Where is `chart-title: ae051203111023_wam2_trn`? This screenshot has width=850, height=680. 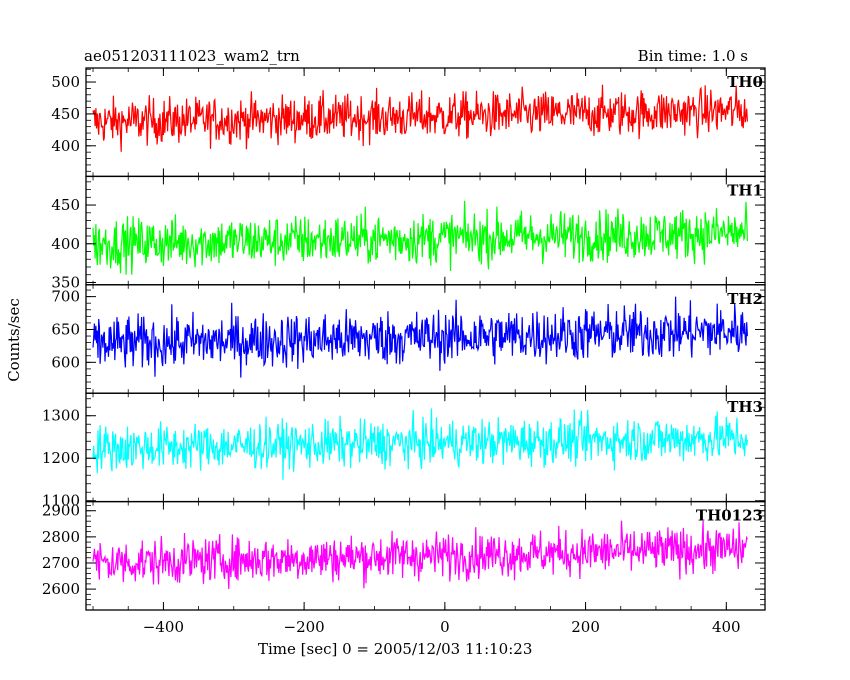 chart-title: ae051203111023_wam2_trn is located at coordinates (192, 56).